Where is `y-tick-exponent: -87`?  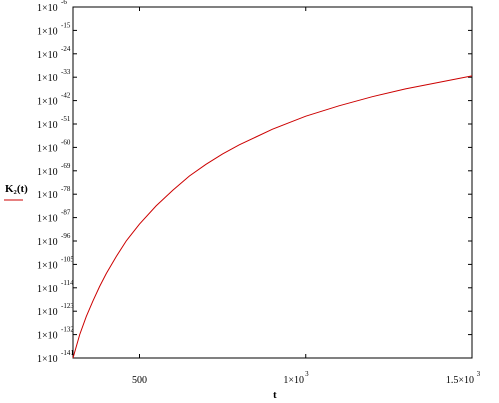 y-tick-exponent: -87 is located at coordinates (66, 213).